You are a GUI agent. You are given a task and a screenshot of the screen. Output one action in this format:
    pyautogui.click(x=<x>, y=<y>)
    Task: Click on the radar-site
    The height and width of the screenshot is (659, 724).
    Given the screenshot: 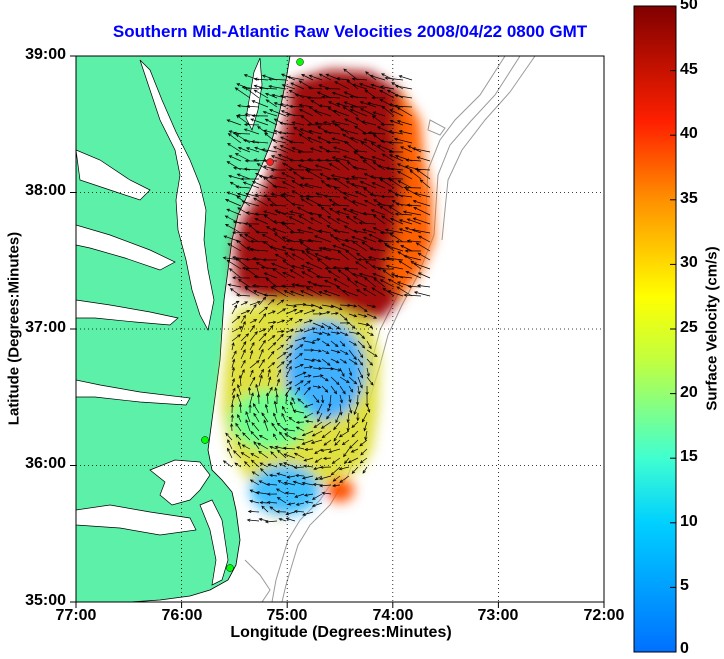 What is the action you would take?
    pyautogui.click(x=270, y=162)
    